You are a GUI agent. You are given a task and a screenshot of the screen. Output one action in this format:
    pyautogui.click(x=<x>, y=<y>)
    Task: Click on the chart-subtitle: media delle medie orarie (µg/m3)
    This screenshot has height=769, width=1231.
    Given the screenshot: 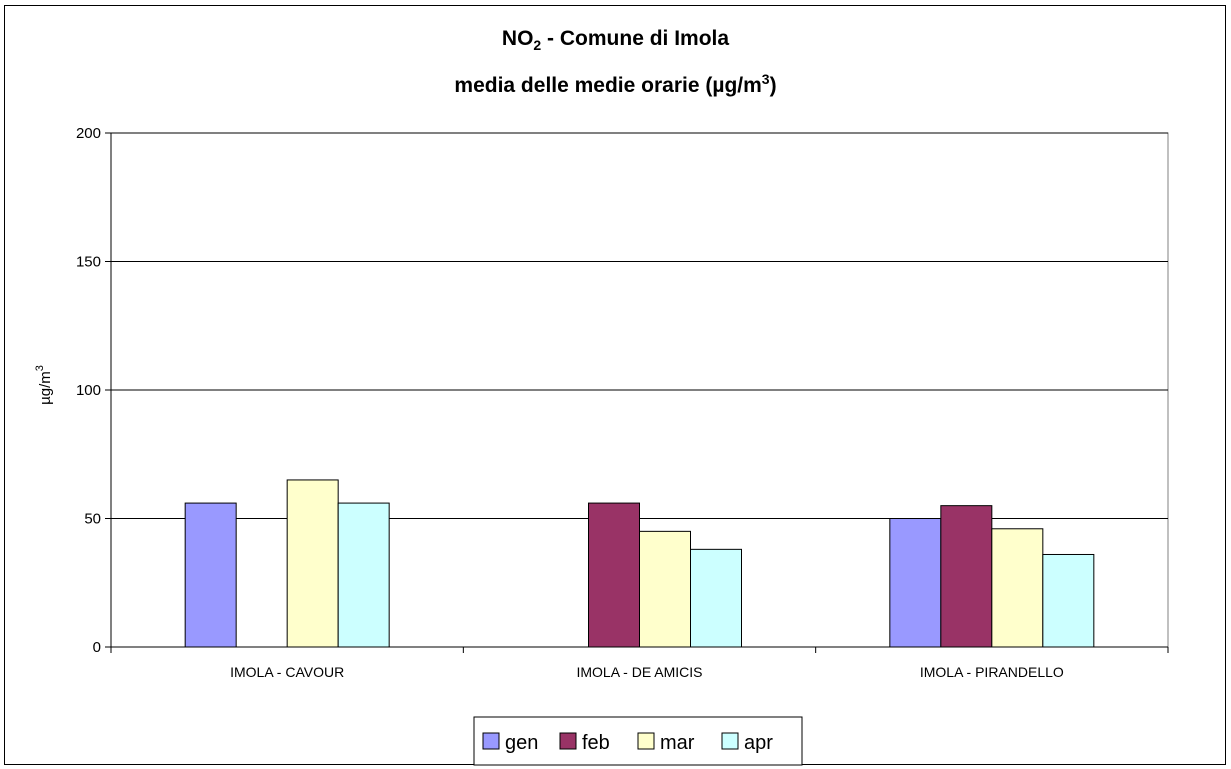 What is the action you would take?
    pyautogui.click(x=615, y=84)
    